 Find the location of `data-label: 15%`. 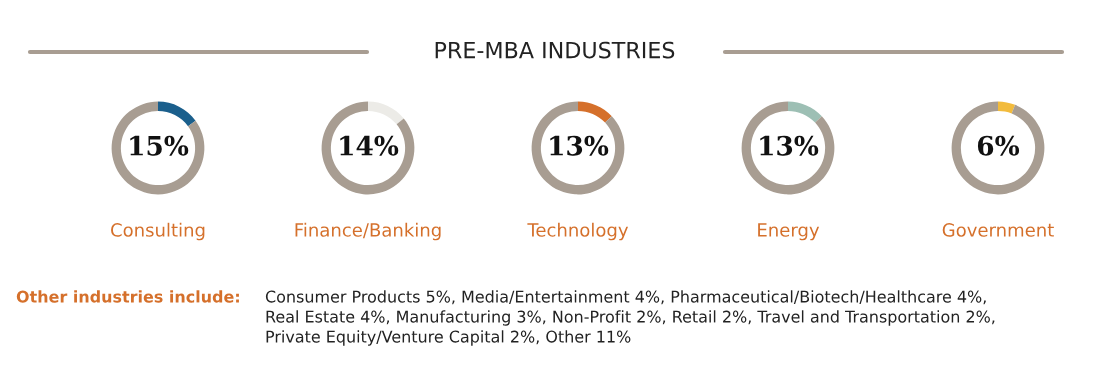

data-label: 15% is located at coordinates (159, 145).